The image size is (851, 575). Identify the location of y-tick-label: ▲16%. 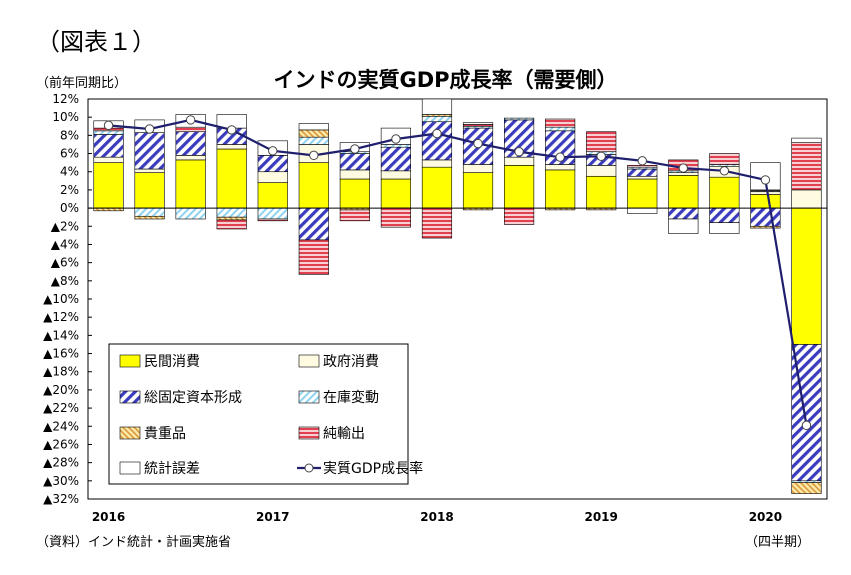
(61, 354).